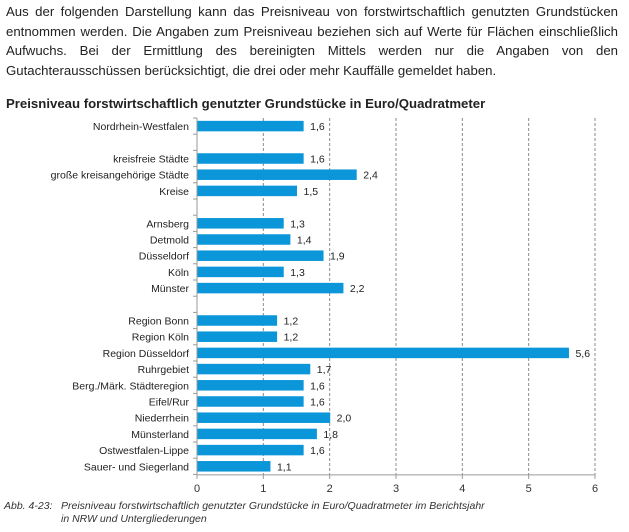 The width and height of the screenshot is (629, 532). What do you see at coordinates (151, 160) in the screenshot?
I see `category-label: kreisfreie Städte` at bounding box center [151, 160].